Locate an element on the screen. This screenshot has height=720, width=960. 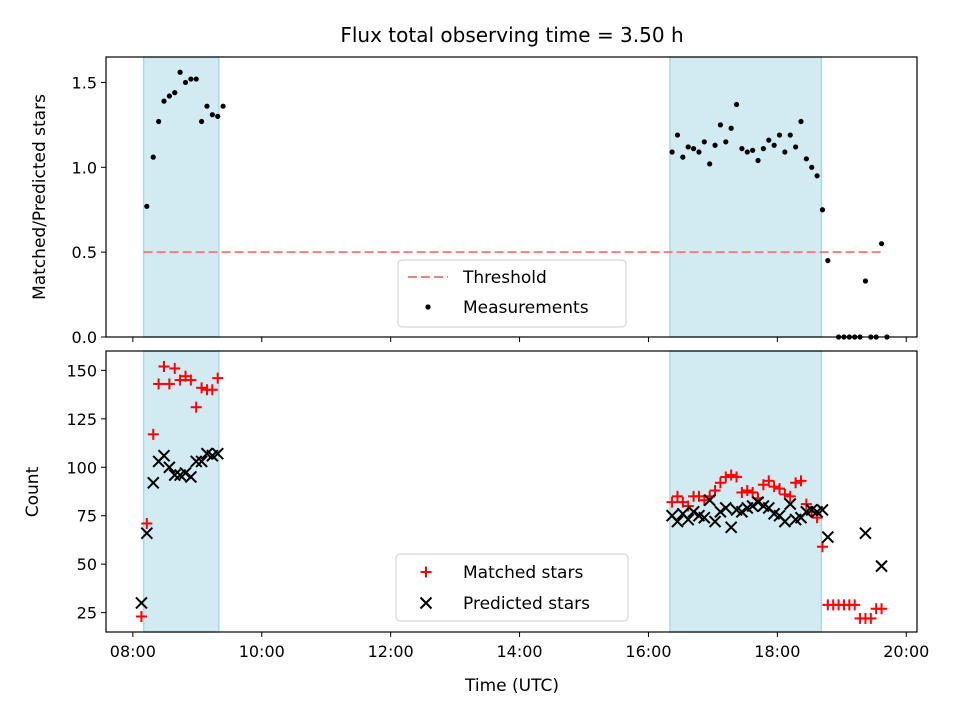
count-y-ticks: 25 50 75 100 125 150 is located at coordinates (86, 492).